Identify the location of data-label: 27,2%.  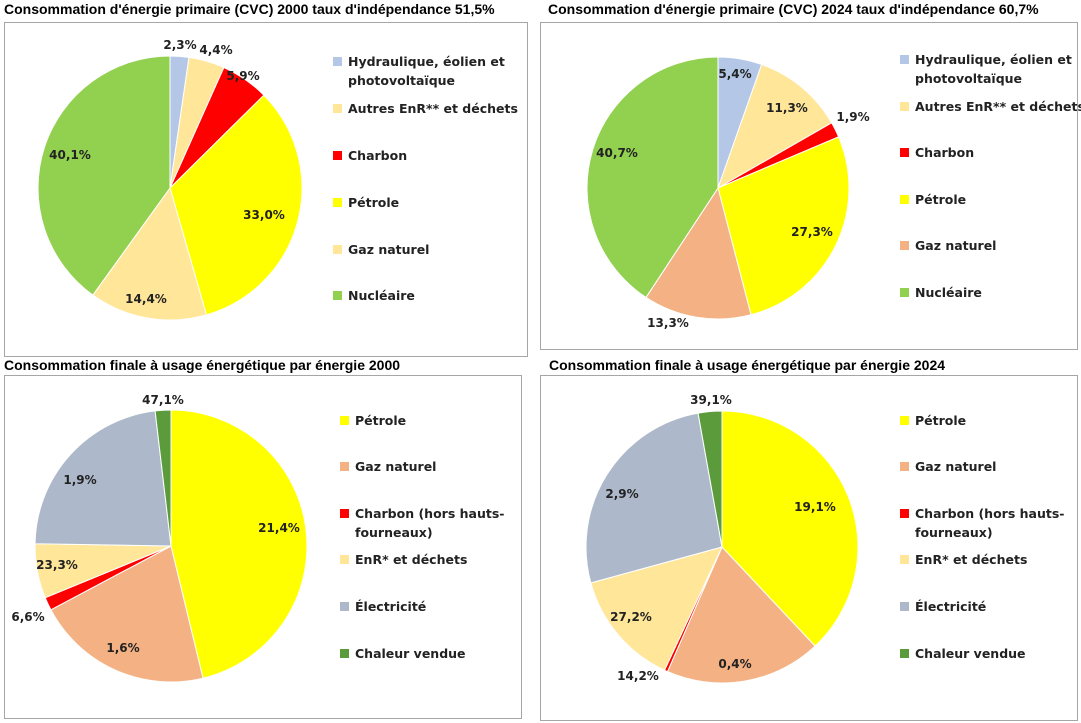
(631, 617).